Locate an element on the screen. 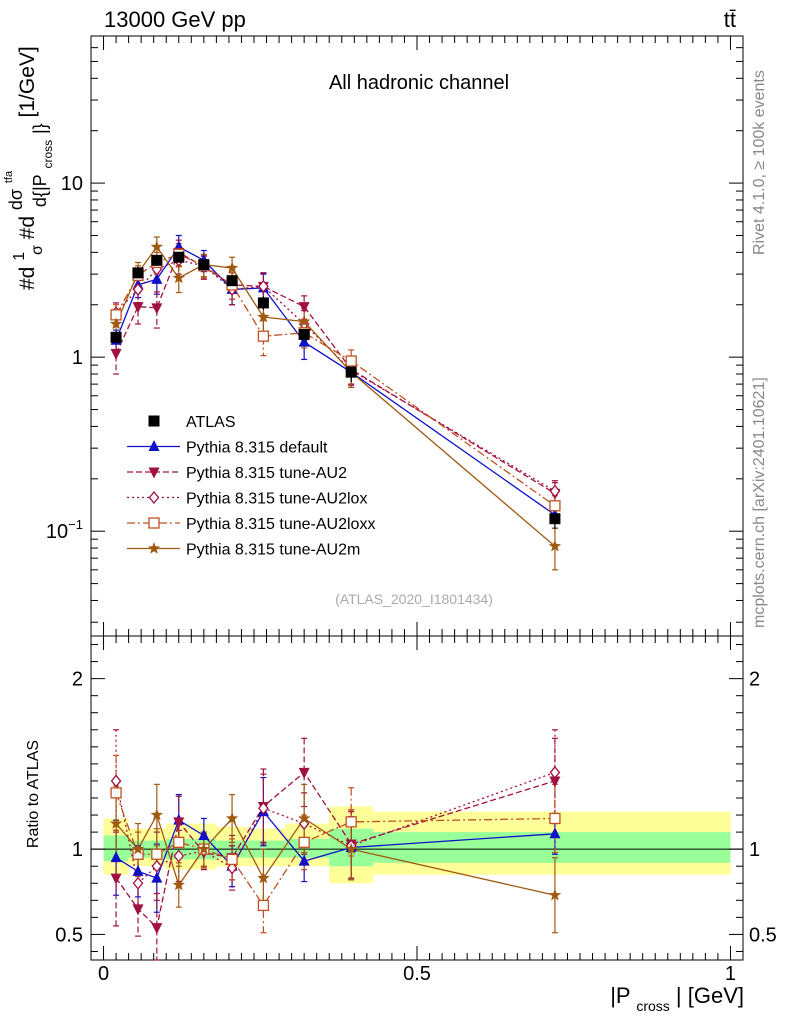 The width and height of the screenshot is (786, 1024). legend-label-default: Pythia 8.315 default is located at coordinates (257, 448).